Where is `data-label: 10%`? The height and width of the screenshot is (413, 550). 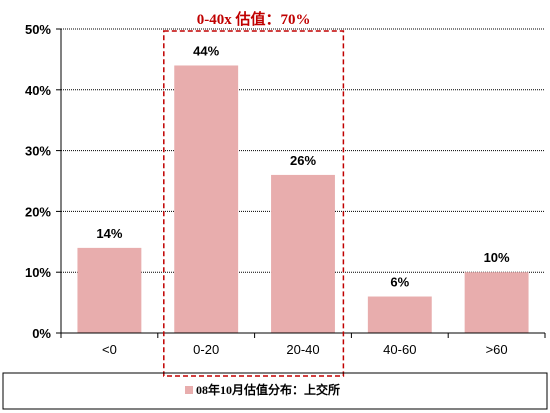
data-label: 10% is located at coordinates (497, 257).